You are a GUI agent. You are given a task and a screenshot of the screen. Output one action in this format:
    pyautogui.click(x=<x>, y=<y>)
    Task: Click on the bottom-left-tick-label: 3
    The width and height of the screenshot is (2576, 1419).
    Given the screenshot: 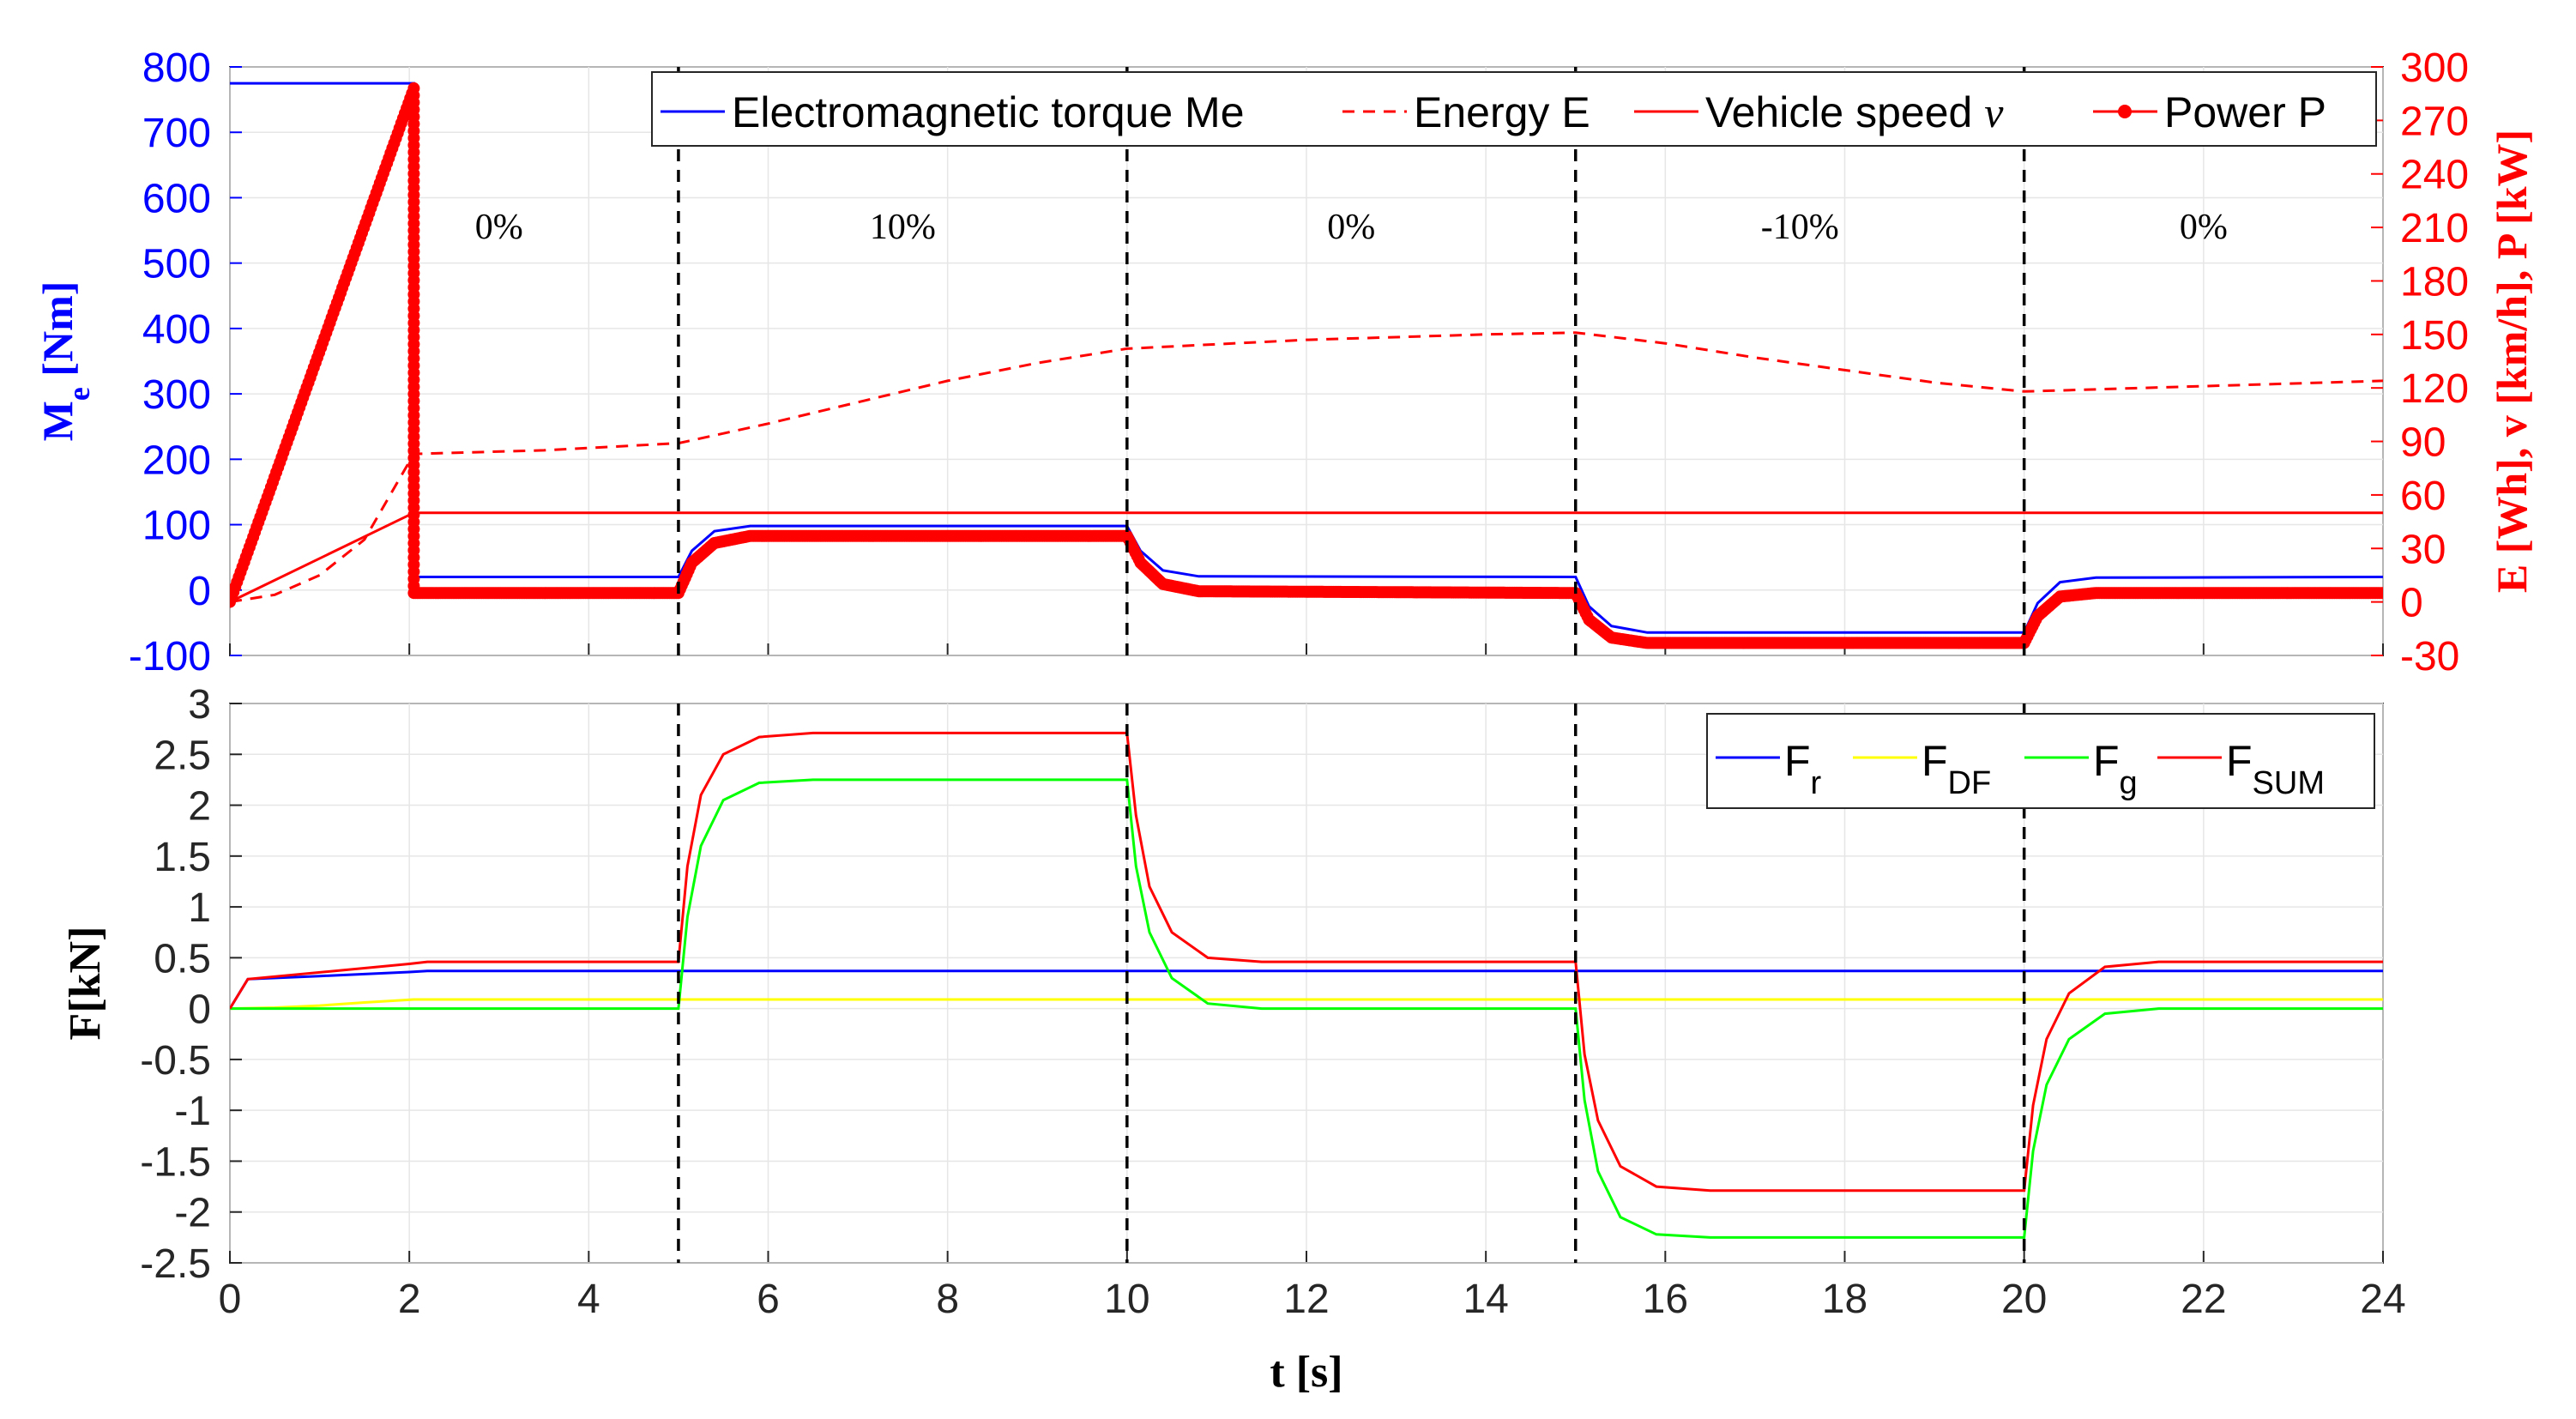 What is the action you would take?
    pyautogui.click(x=199, y=705)
    